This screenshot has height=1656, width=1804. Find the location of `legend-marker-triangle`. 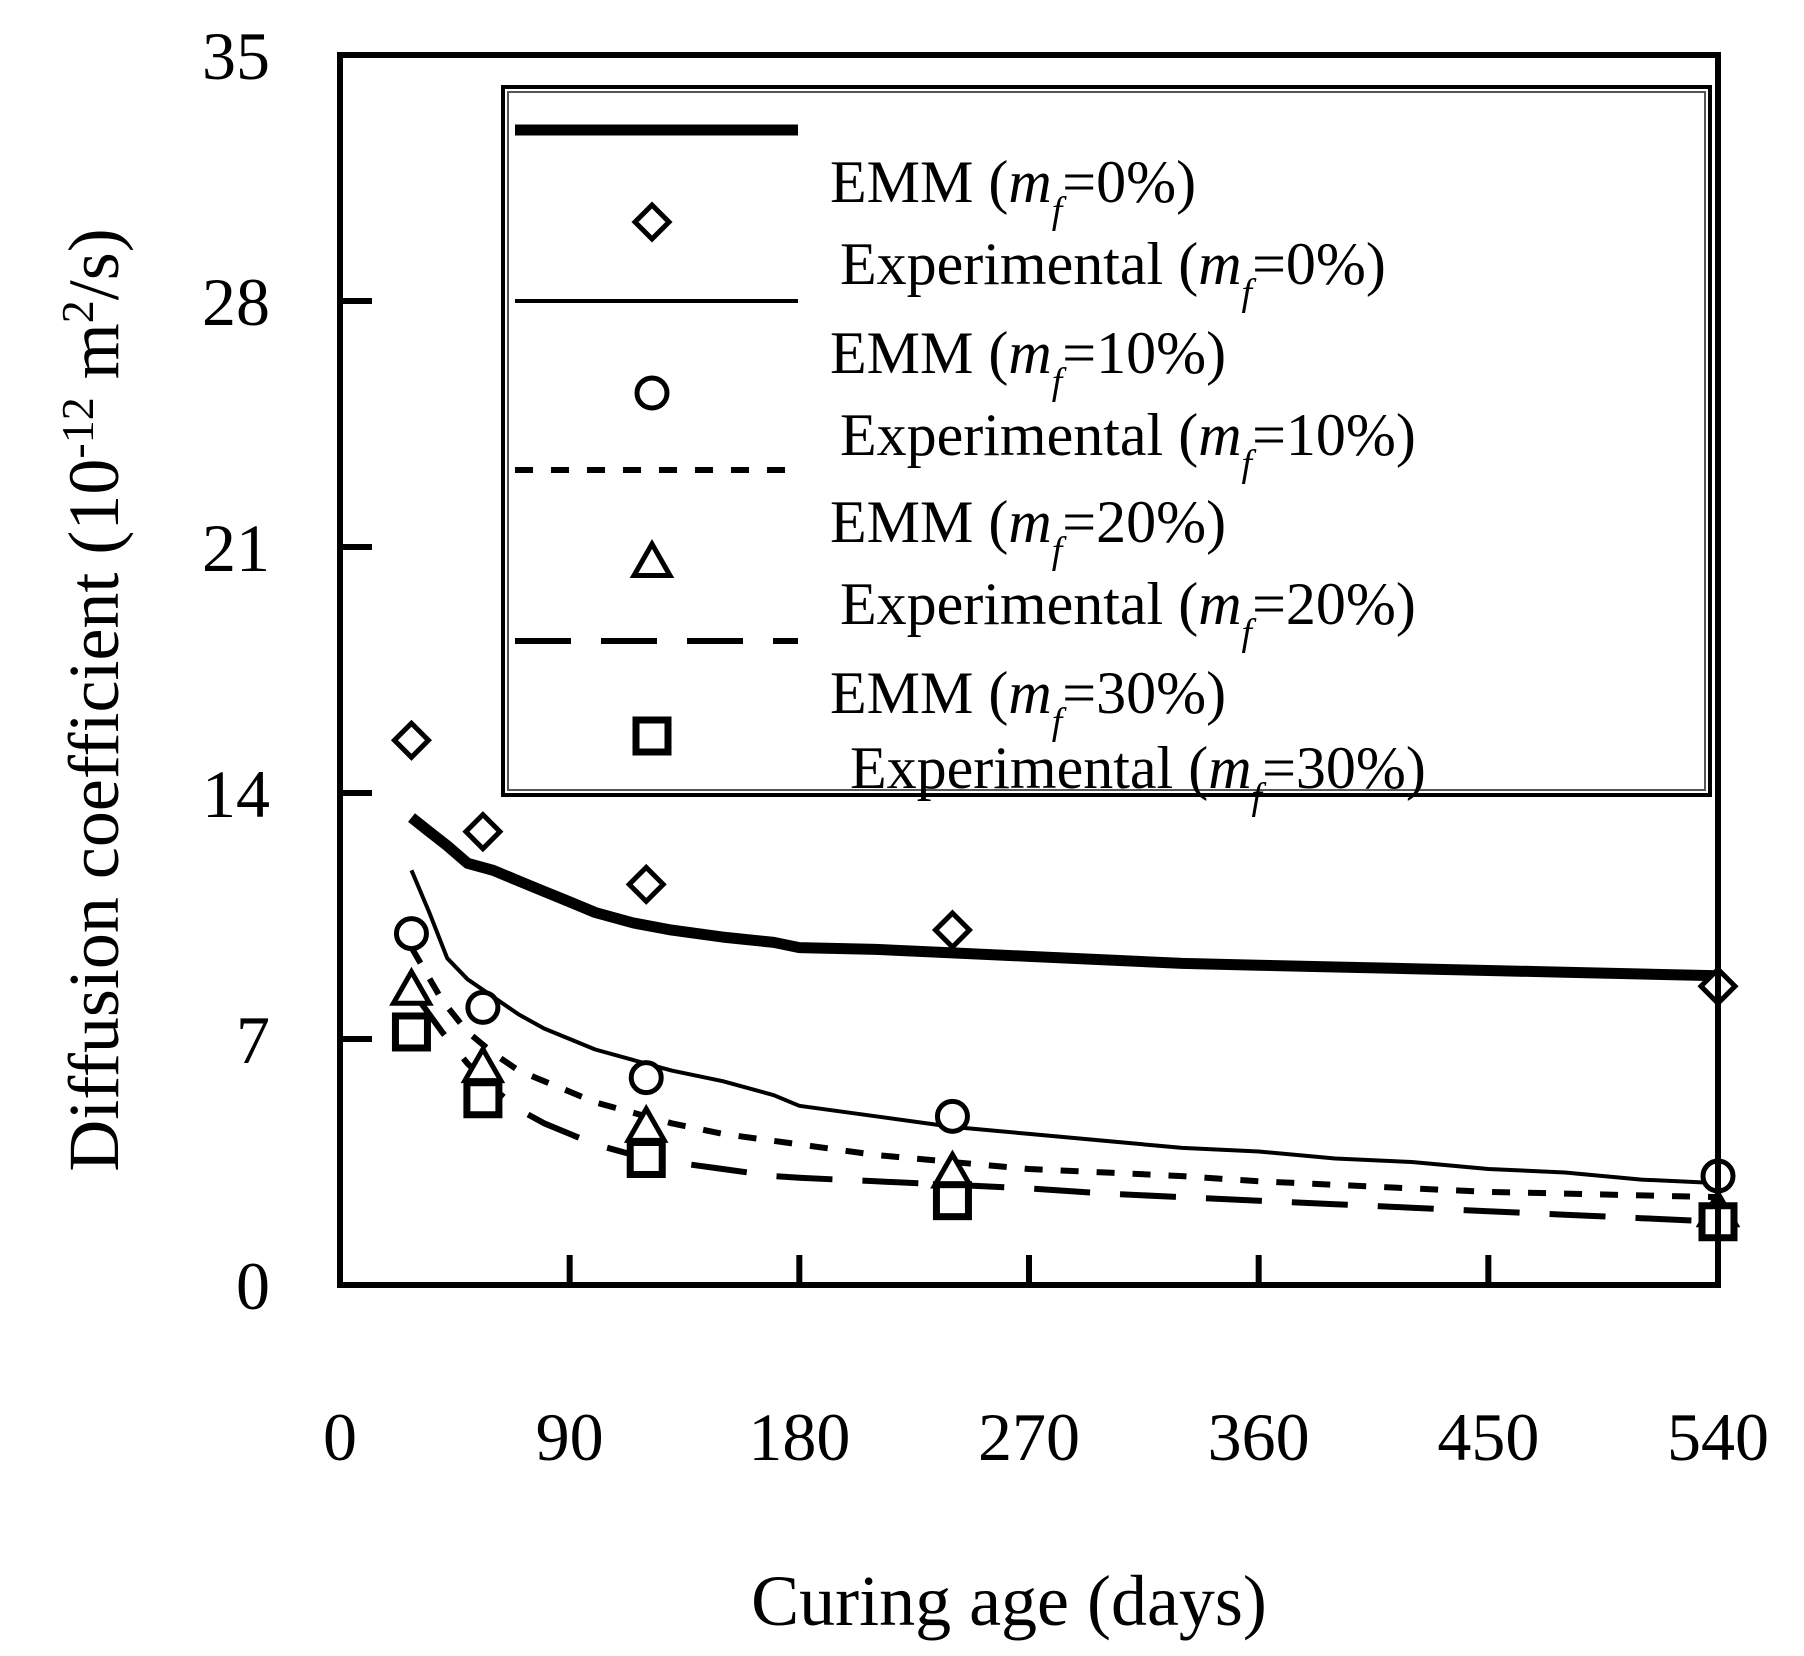

legend-marker-triangle is located at coordinates (652, 558).